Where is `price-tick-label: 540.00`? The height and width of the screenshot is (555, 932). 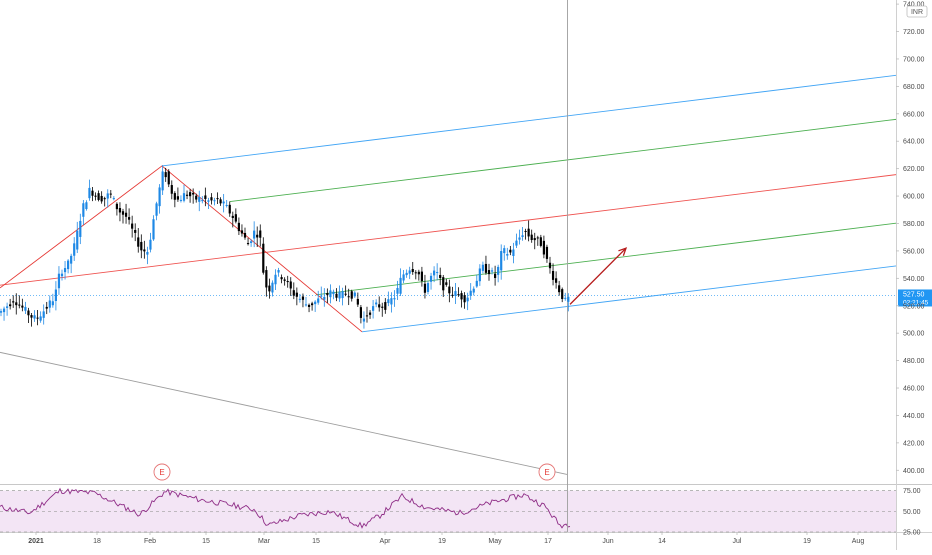
price-tick-label: 540.00 is located at coordinates (914, 279).